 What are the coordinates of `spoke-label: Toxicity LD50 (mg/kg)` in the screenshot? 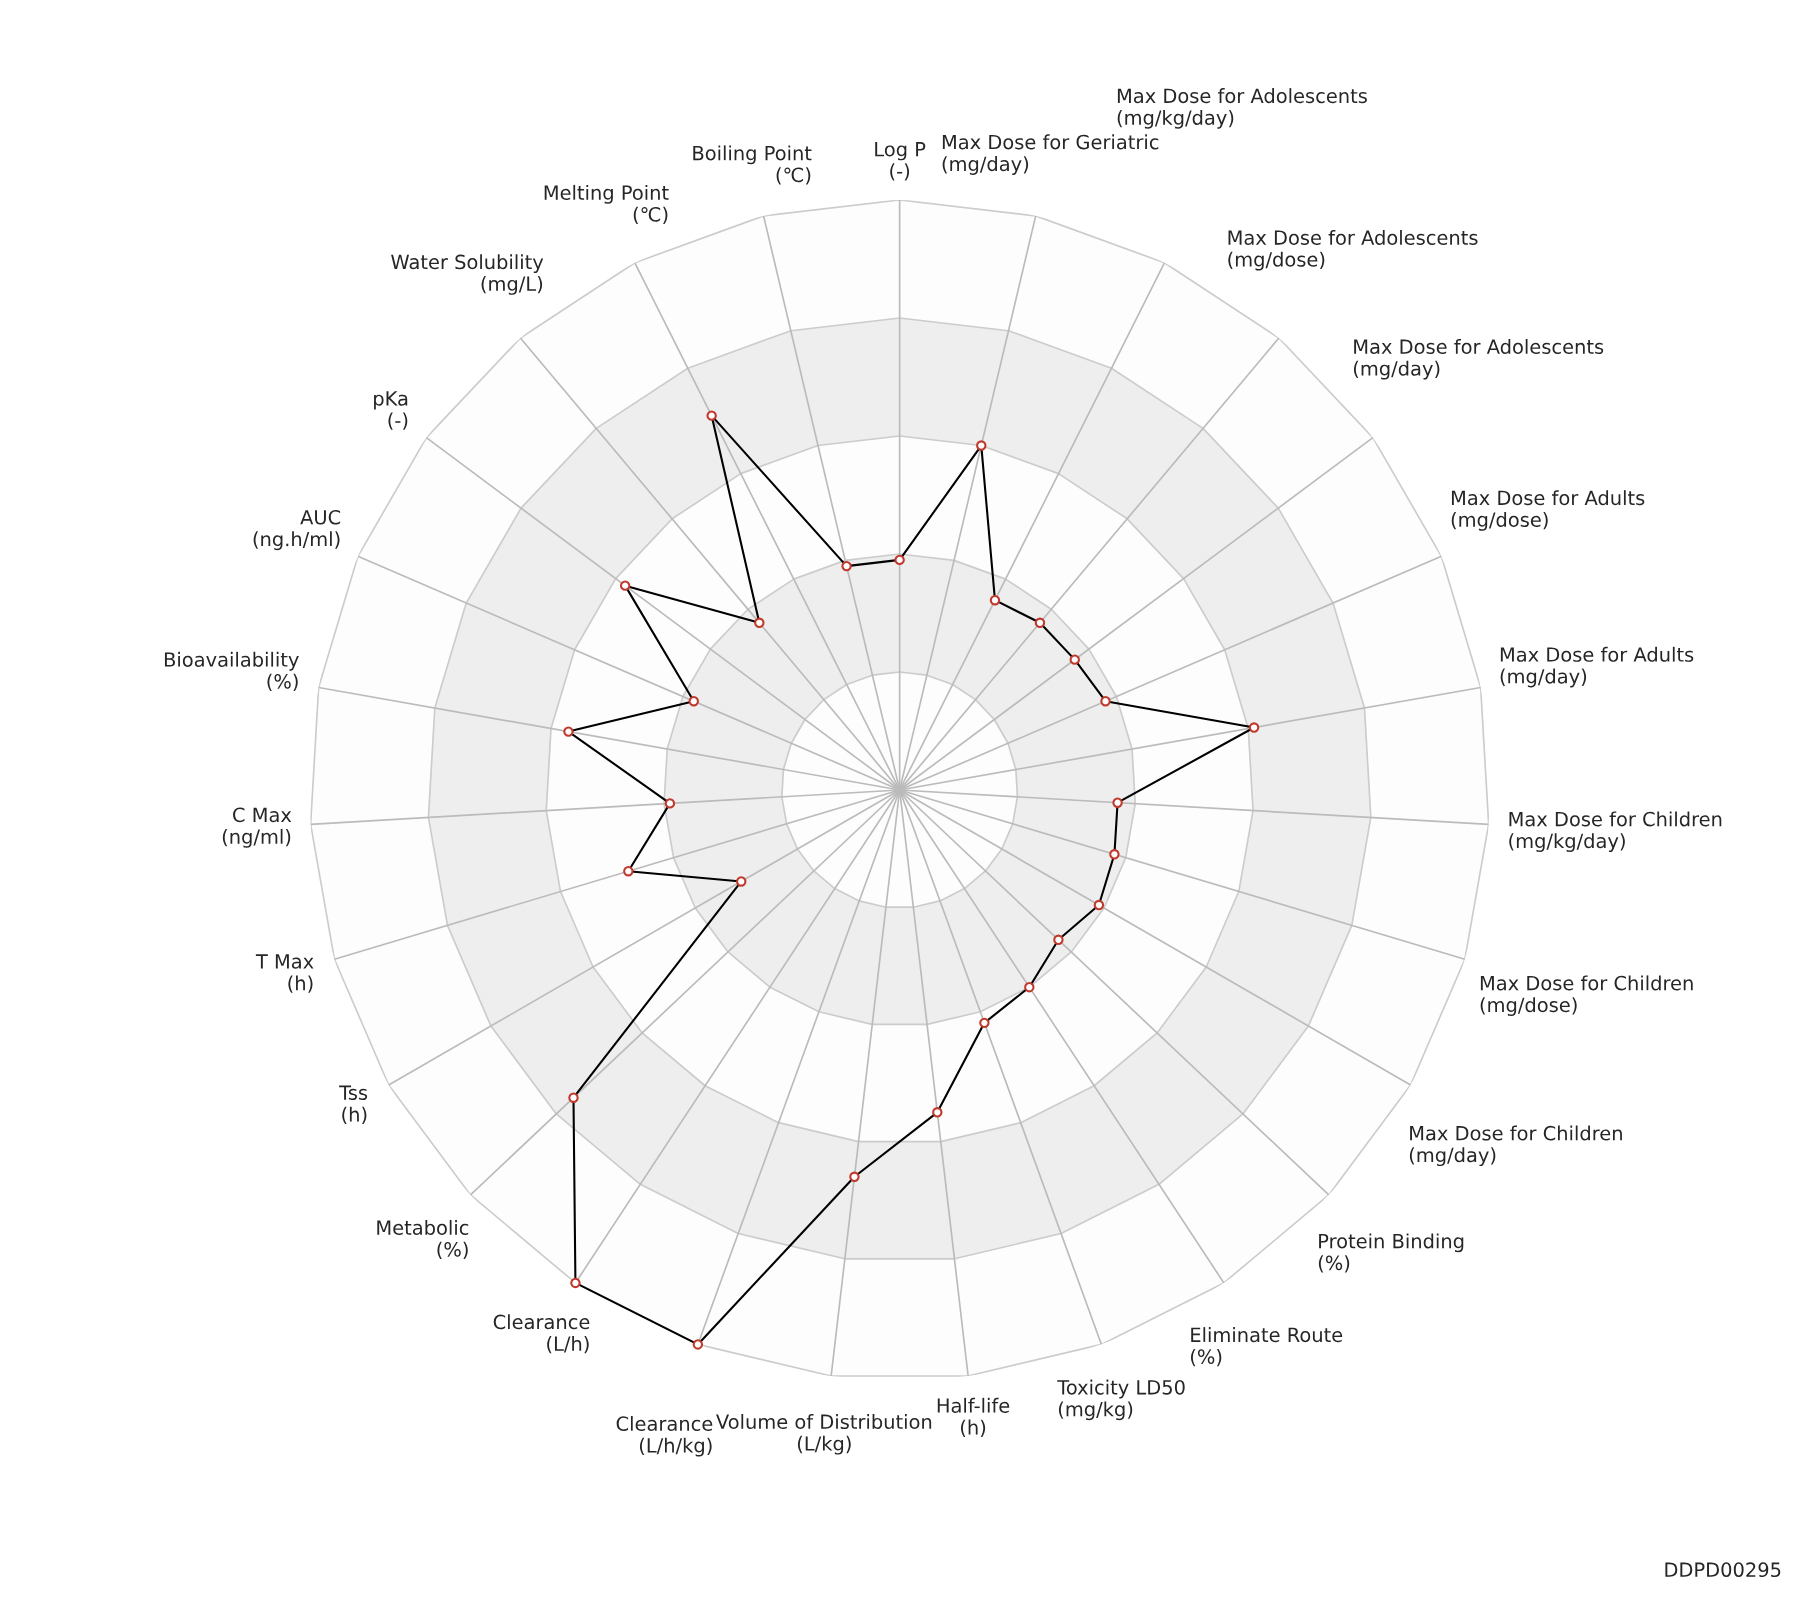 It's located at (1121, 1400).